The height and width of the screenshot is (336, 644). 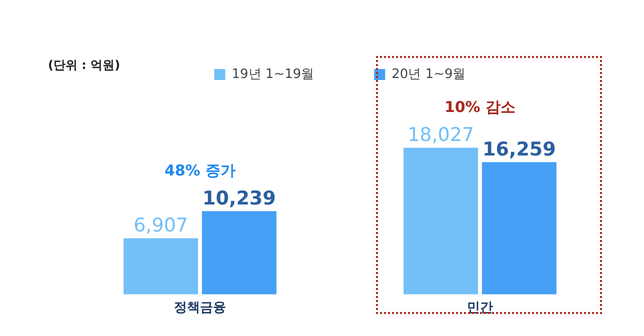 I want to click on text: 10% 감소, so click(x=480, y=107).